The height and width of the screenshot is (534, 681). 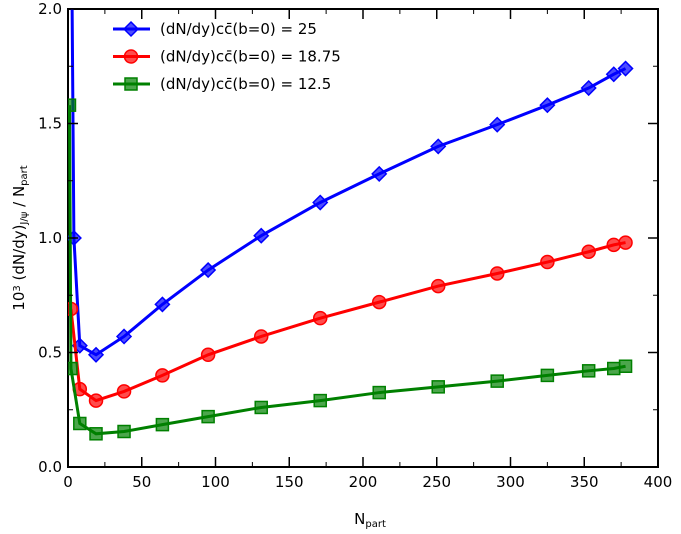 I want to click on legend-label: (dN/dy)cc̄(b=0) = 25, so click(x=238, y=29).